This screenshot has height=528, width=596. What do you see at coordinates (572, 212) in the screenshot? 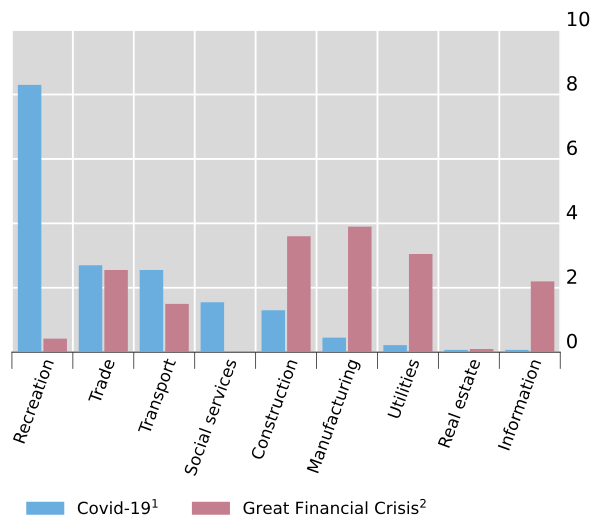
I see `y-tick-label: 4` at bounding box center [572, 212].